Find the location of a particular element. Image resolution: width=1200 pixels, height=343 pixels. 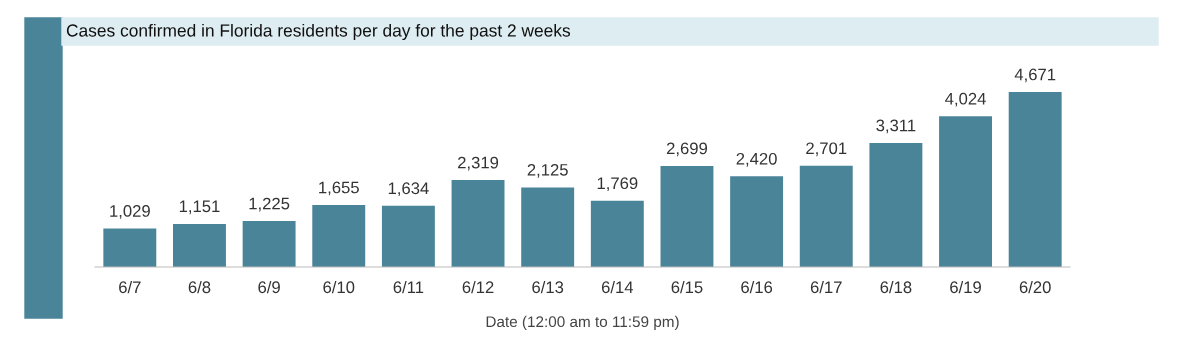

data-label: 1,769 is located at coordinates (617, 184).